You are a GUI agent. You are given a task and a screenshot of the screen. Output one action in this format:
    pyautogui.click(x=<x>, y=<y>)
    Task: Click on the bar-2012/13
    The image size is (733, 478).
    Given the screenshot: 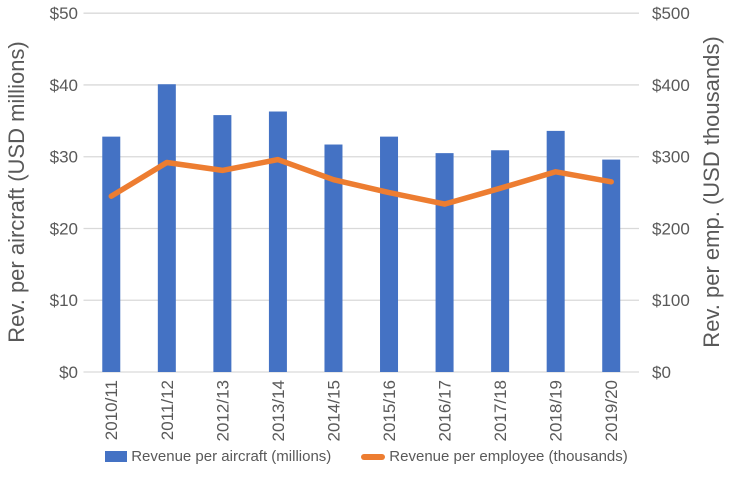 What is the action you would take?
    pyautogui.click(x=222, y=244)
    